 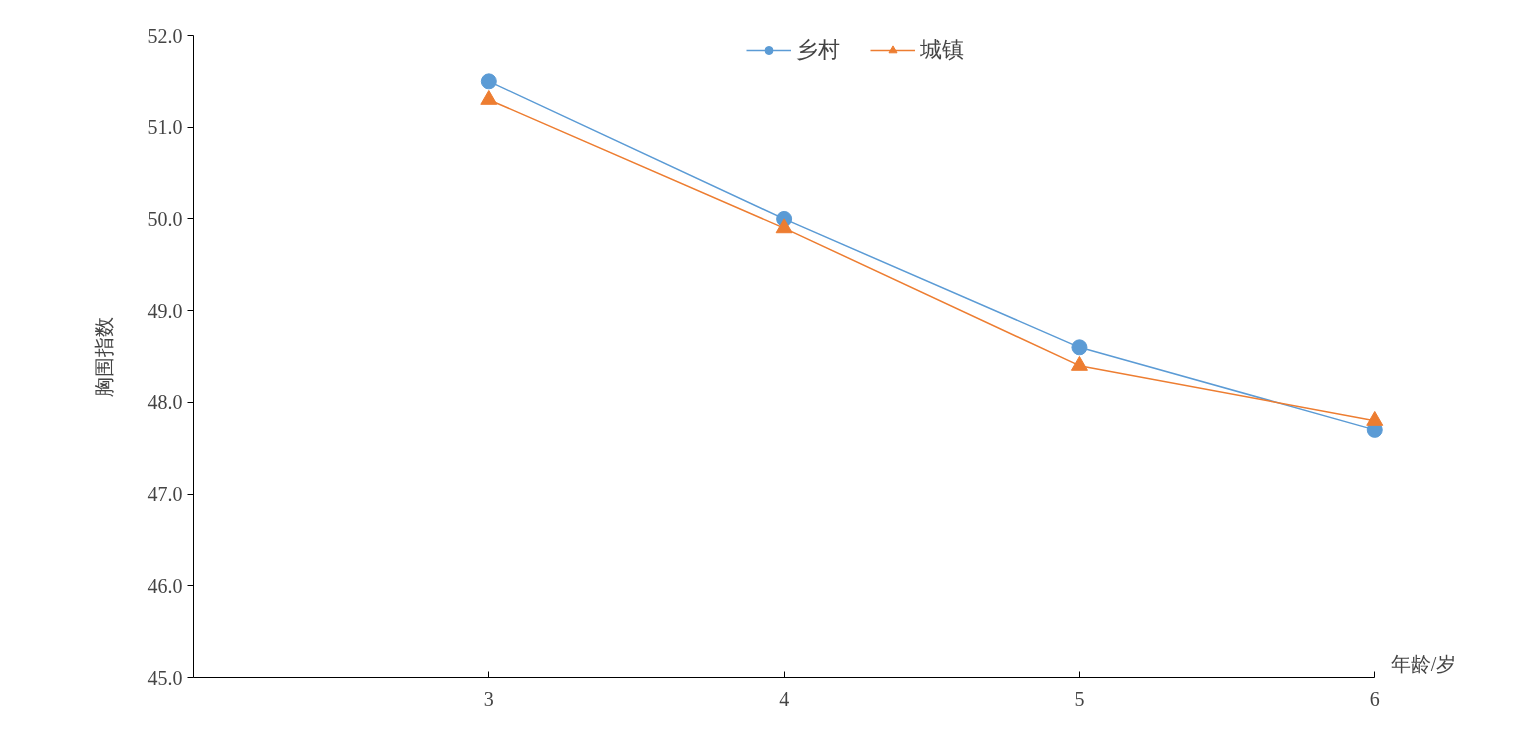 What do you see at coordinates (165, 677) in the screenshot?
I see `y-tick-label: 45.0` at bounding box center [165, 677].